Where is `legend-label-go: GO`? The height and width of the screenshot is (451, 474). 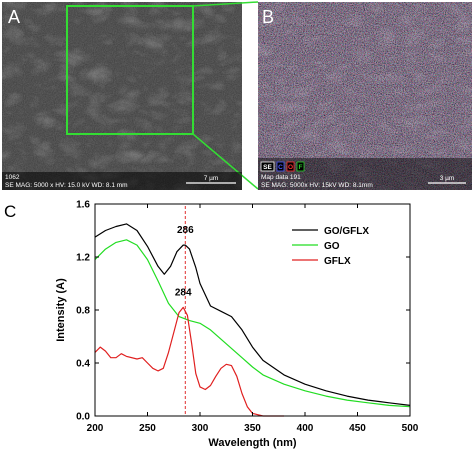
legend-label-go: GO is located at coordinates (332, 246).